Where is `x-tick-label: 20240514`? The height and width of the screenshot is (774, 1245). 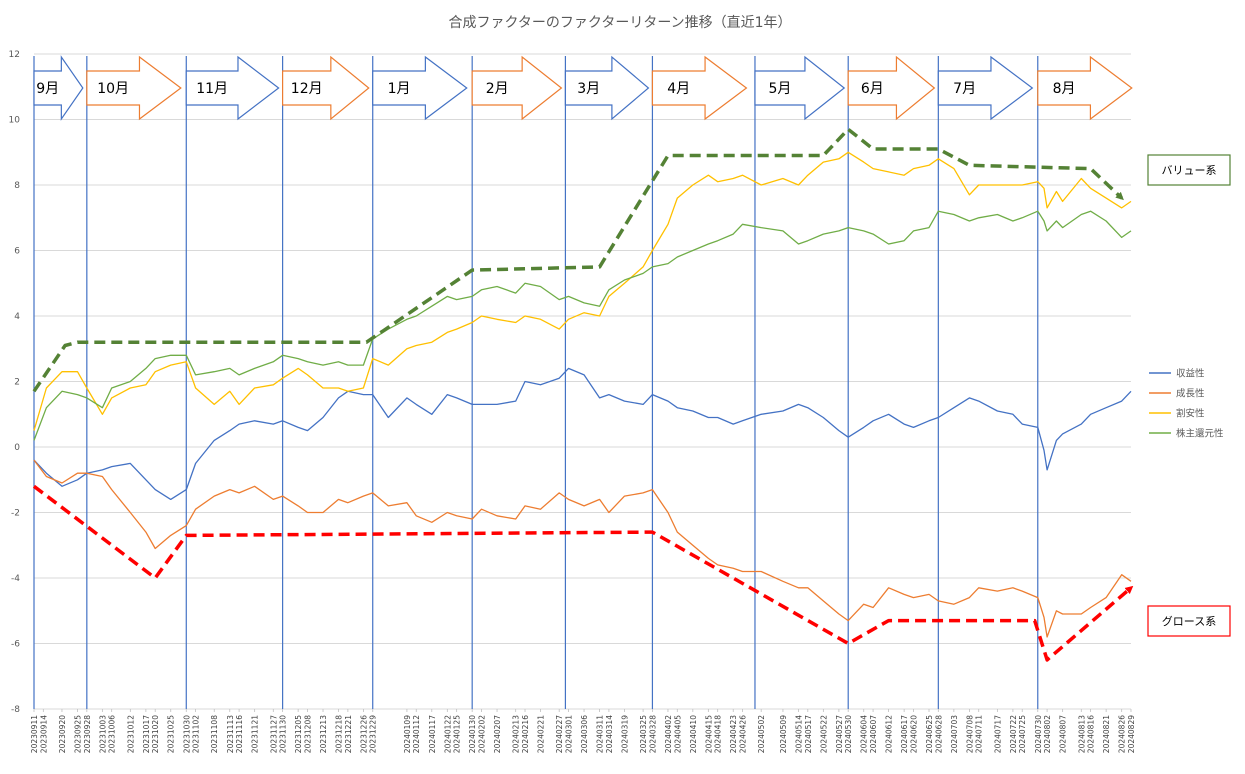
x-tick-label: 20240514 is located at coordinates (798, 734).